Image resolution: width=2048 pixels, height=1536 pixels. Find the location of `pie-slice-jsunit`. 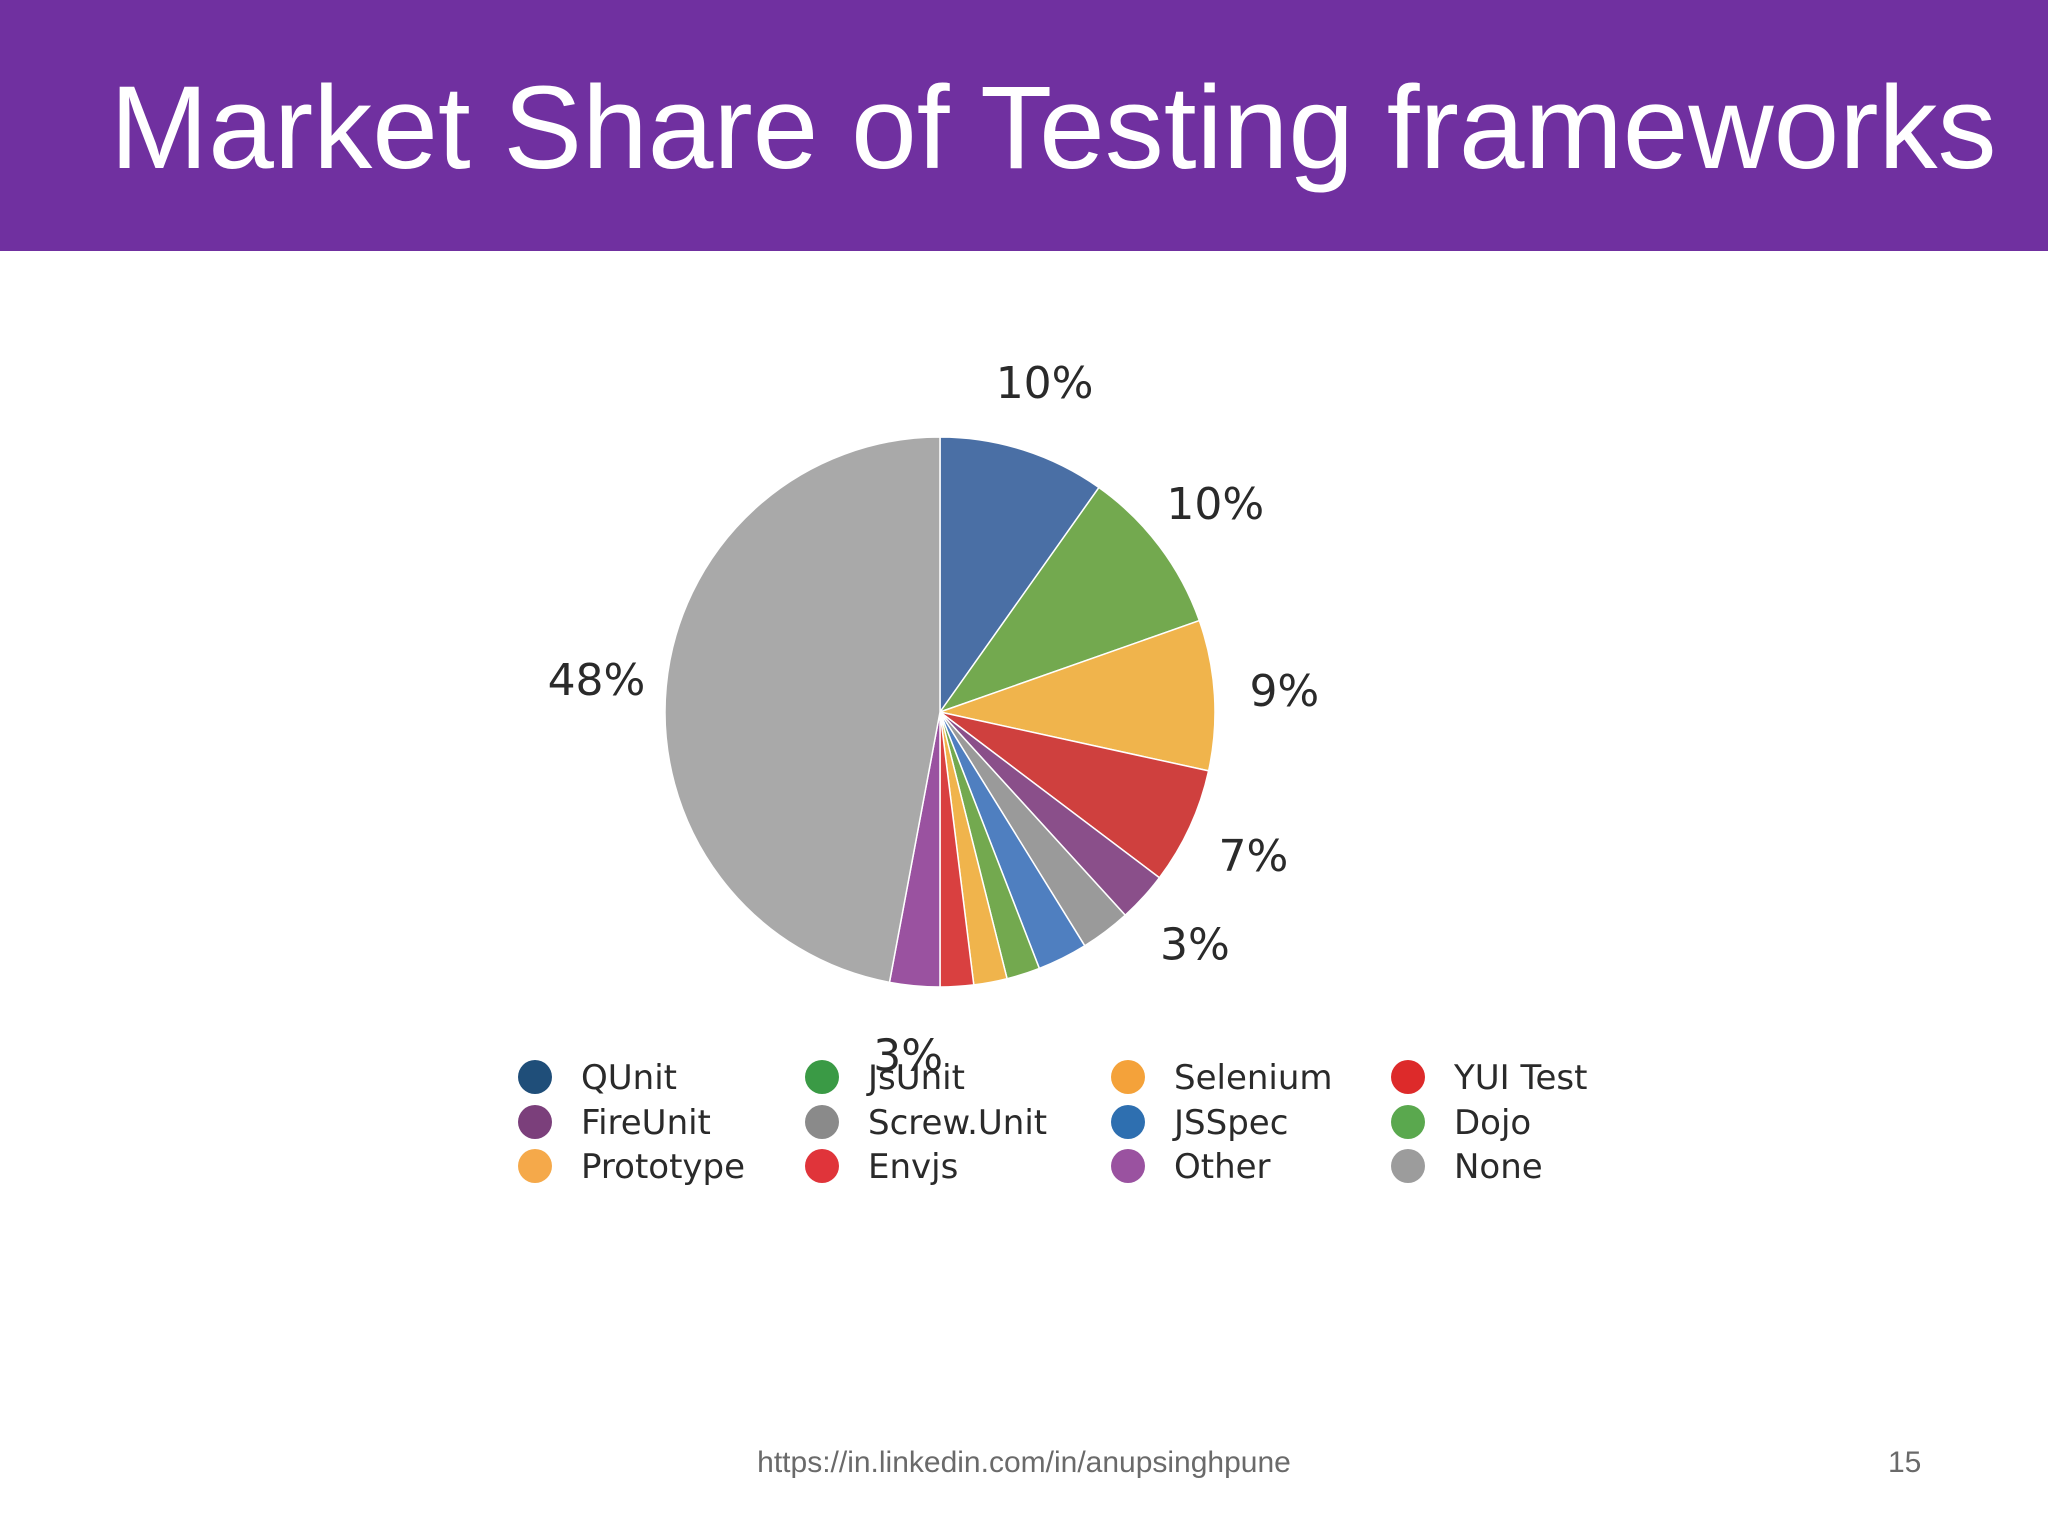

pie-slice-jsunit is located at coordinates (1069, 600).